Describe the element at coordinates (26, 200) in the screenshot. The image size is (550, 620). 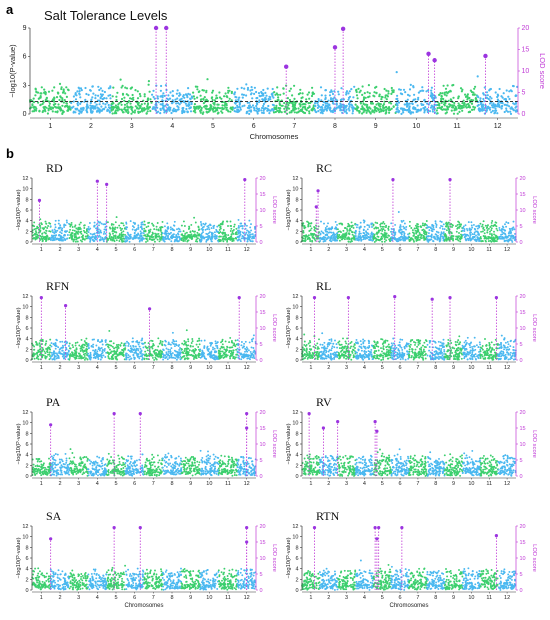
I see `y-tick-label: 8` at that location.